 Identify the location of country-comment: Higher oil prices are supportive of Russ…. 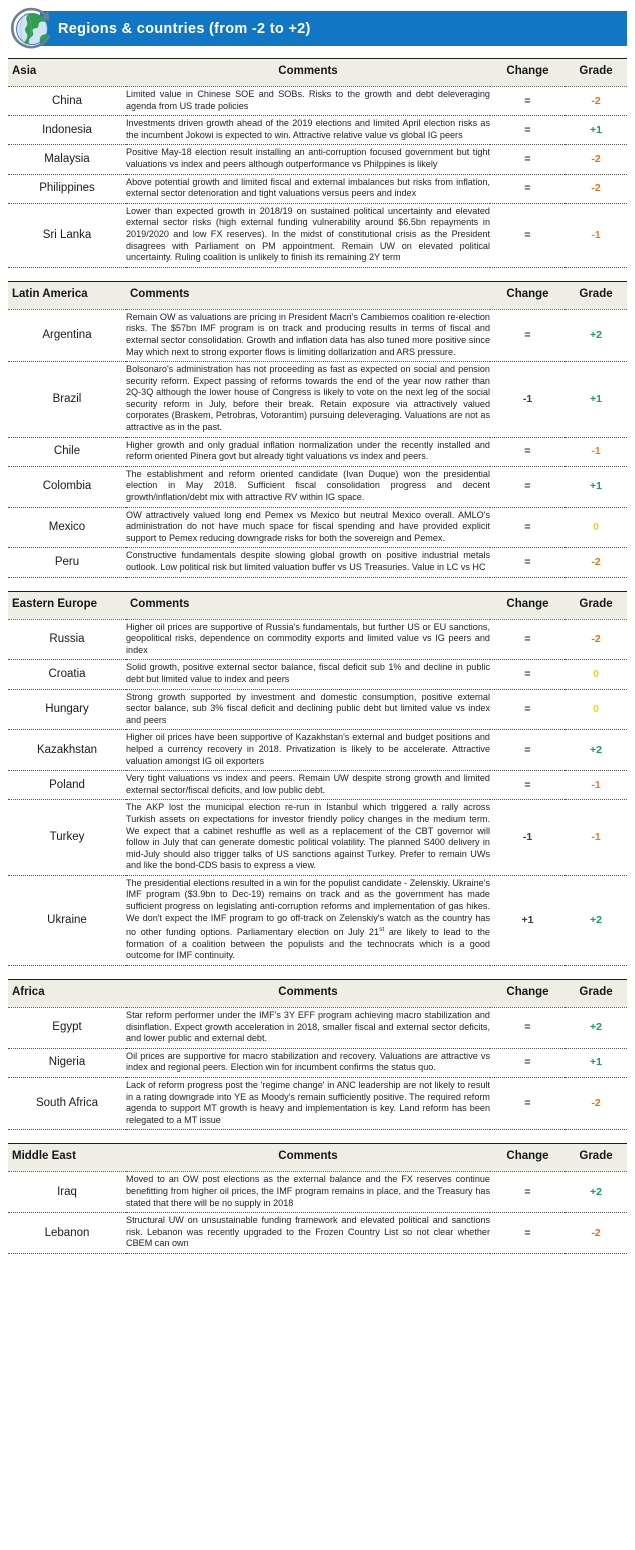
(308, 640).